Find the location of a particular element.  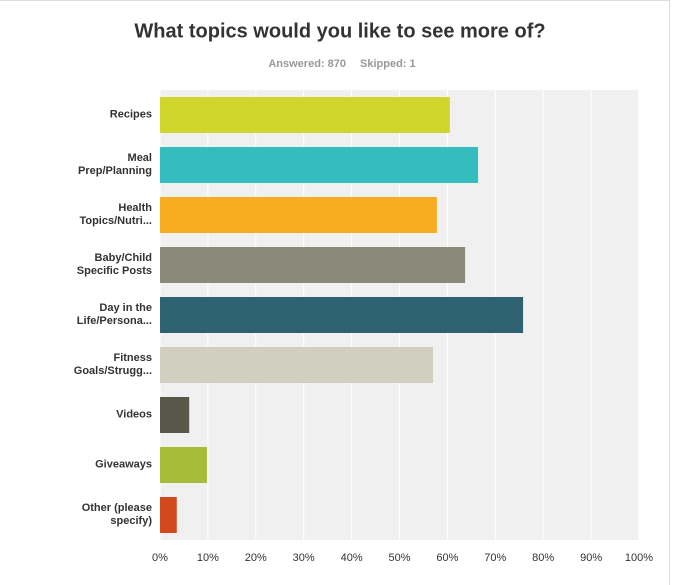

x-tick-label: 0% is located at coordinates (160, 558).